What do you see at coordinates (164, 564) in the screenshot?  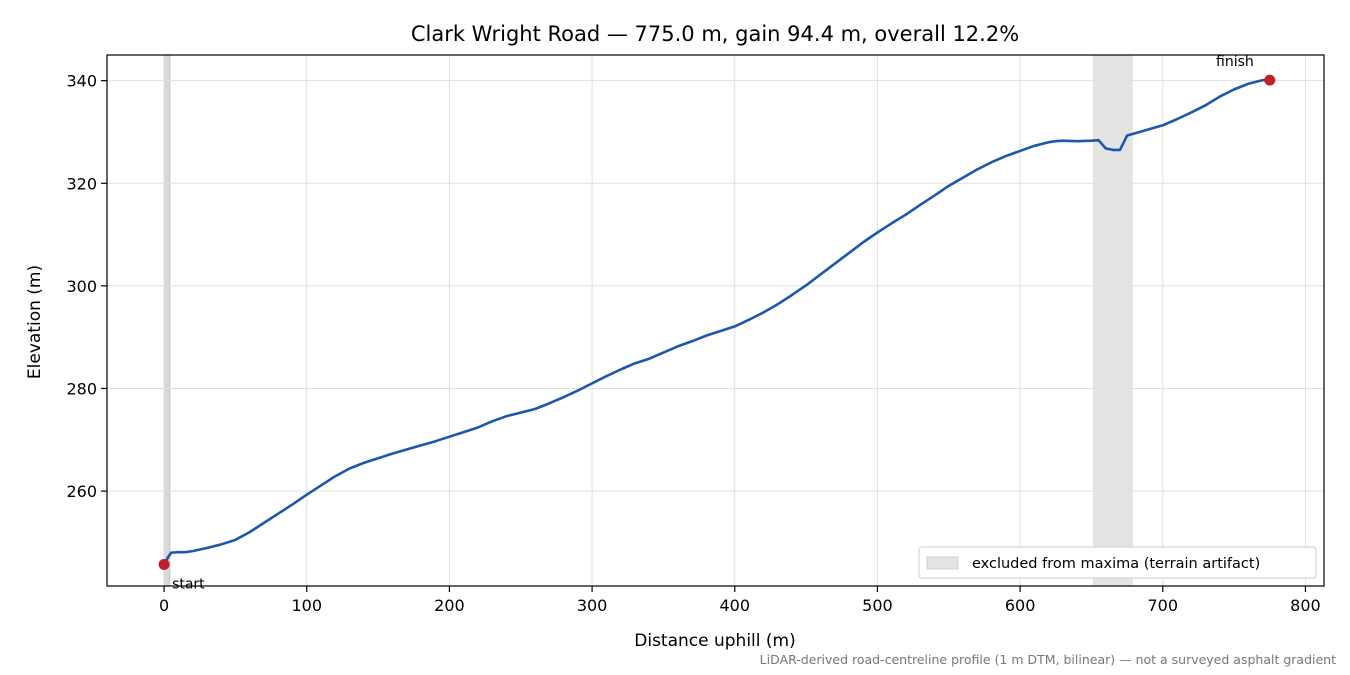 I see `start-marker` at bounding box center [164, 564].